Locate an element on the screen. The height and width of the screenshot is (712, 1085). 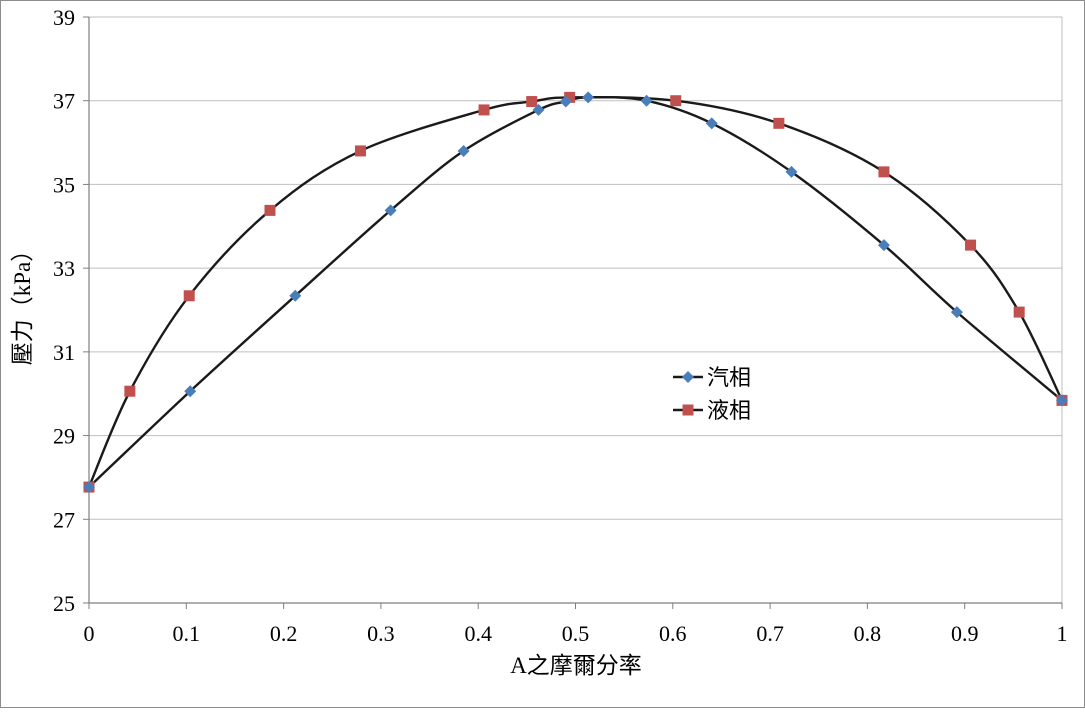
y-tick-label: 35 is located at coordinates (64, 184).